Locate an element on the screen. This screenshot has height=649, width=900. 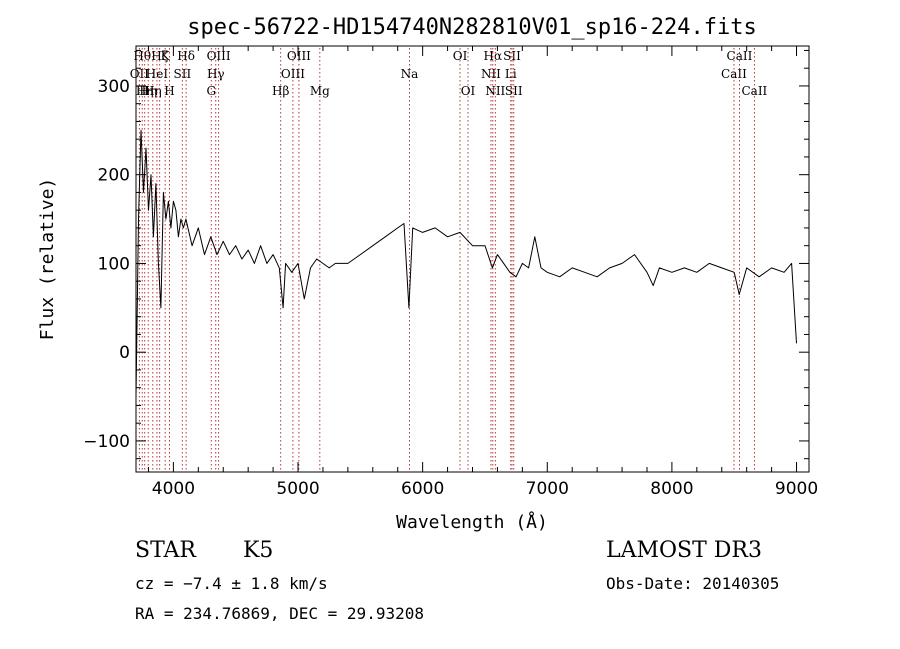
x-tick-label-5000: 5000 is located at coordinates (297, 489).